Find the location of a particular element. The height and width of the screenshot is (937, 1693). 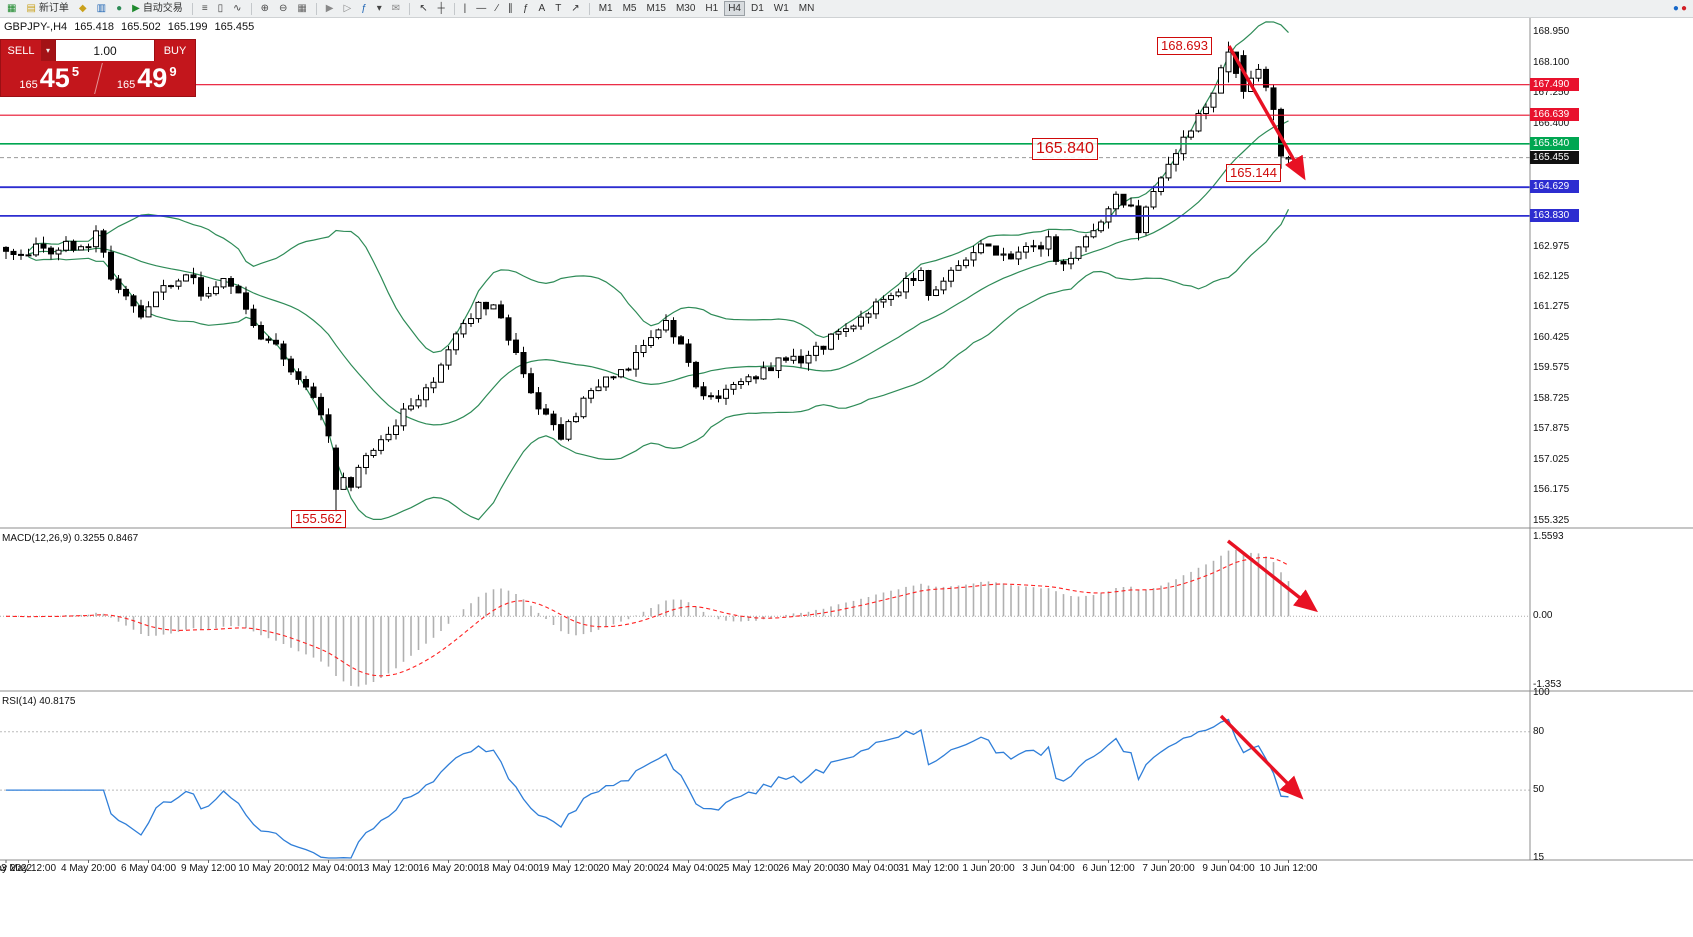

new-order-icon: ▤ is located at coordinates (31, 8).